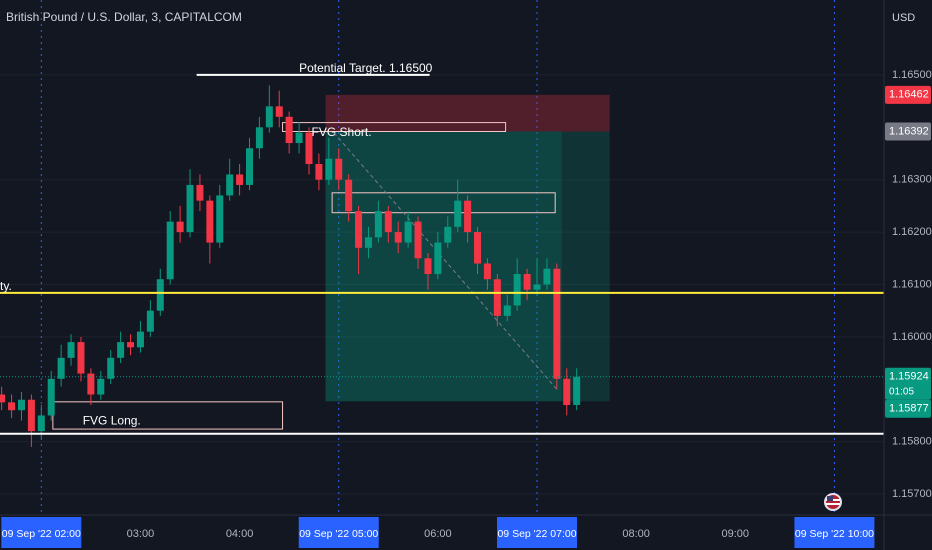  Describe the element at coordinates (901, 391) in the screenshot. I see `price-countdown: 01:05` at that location.